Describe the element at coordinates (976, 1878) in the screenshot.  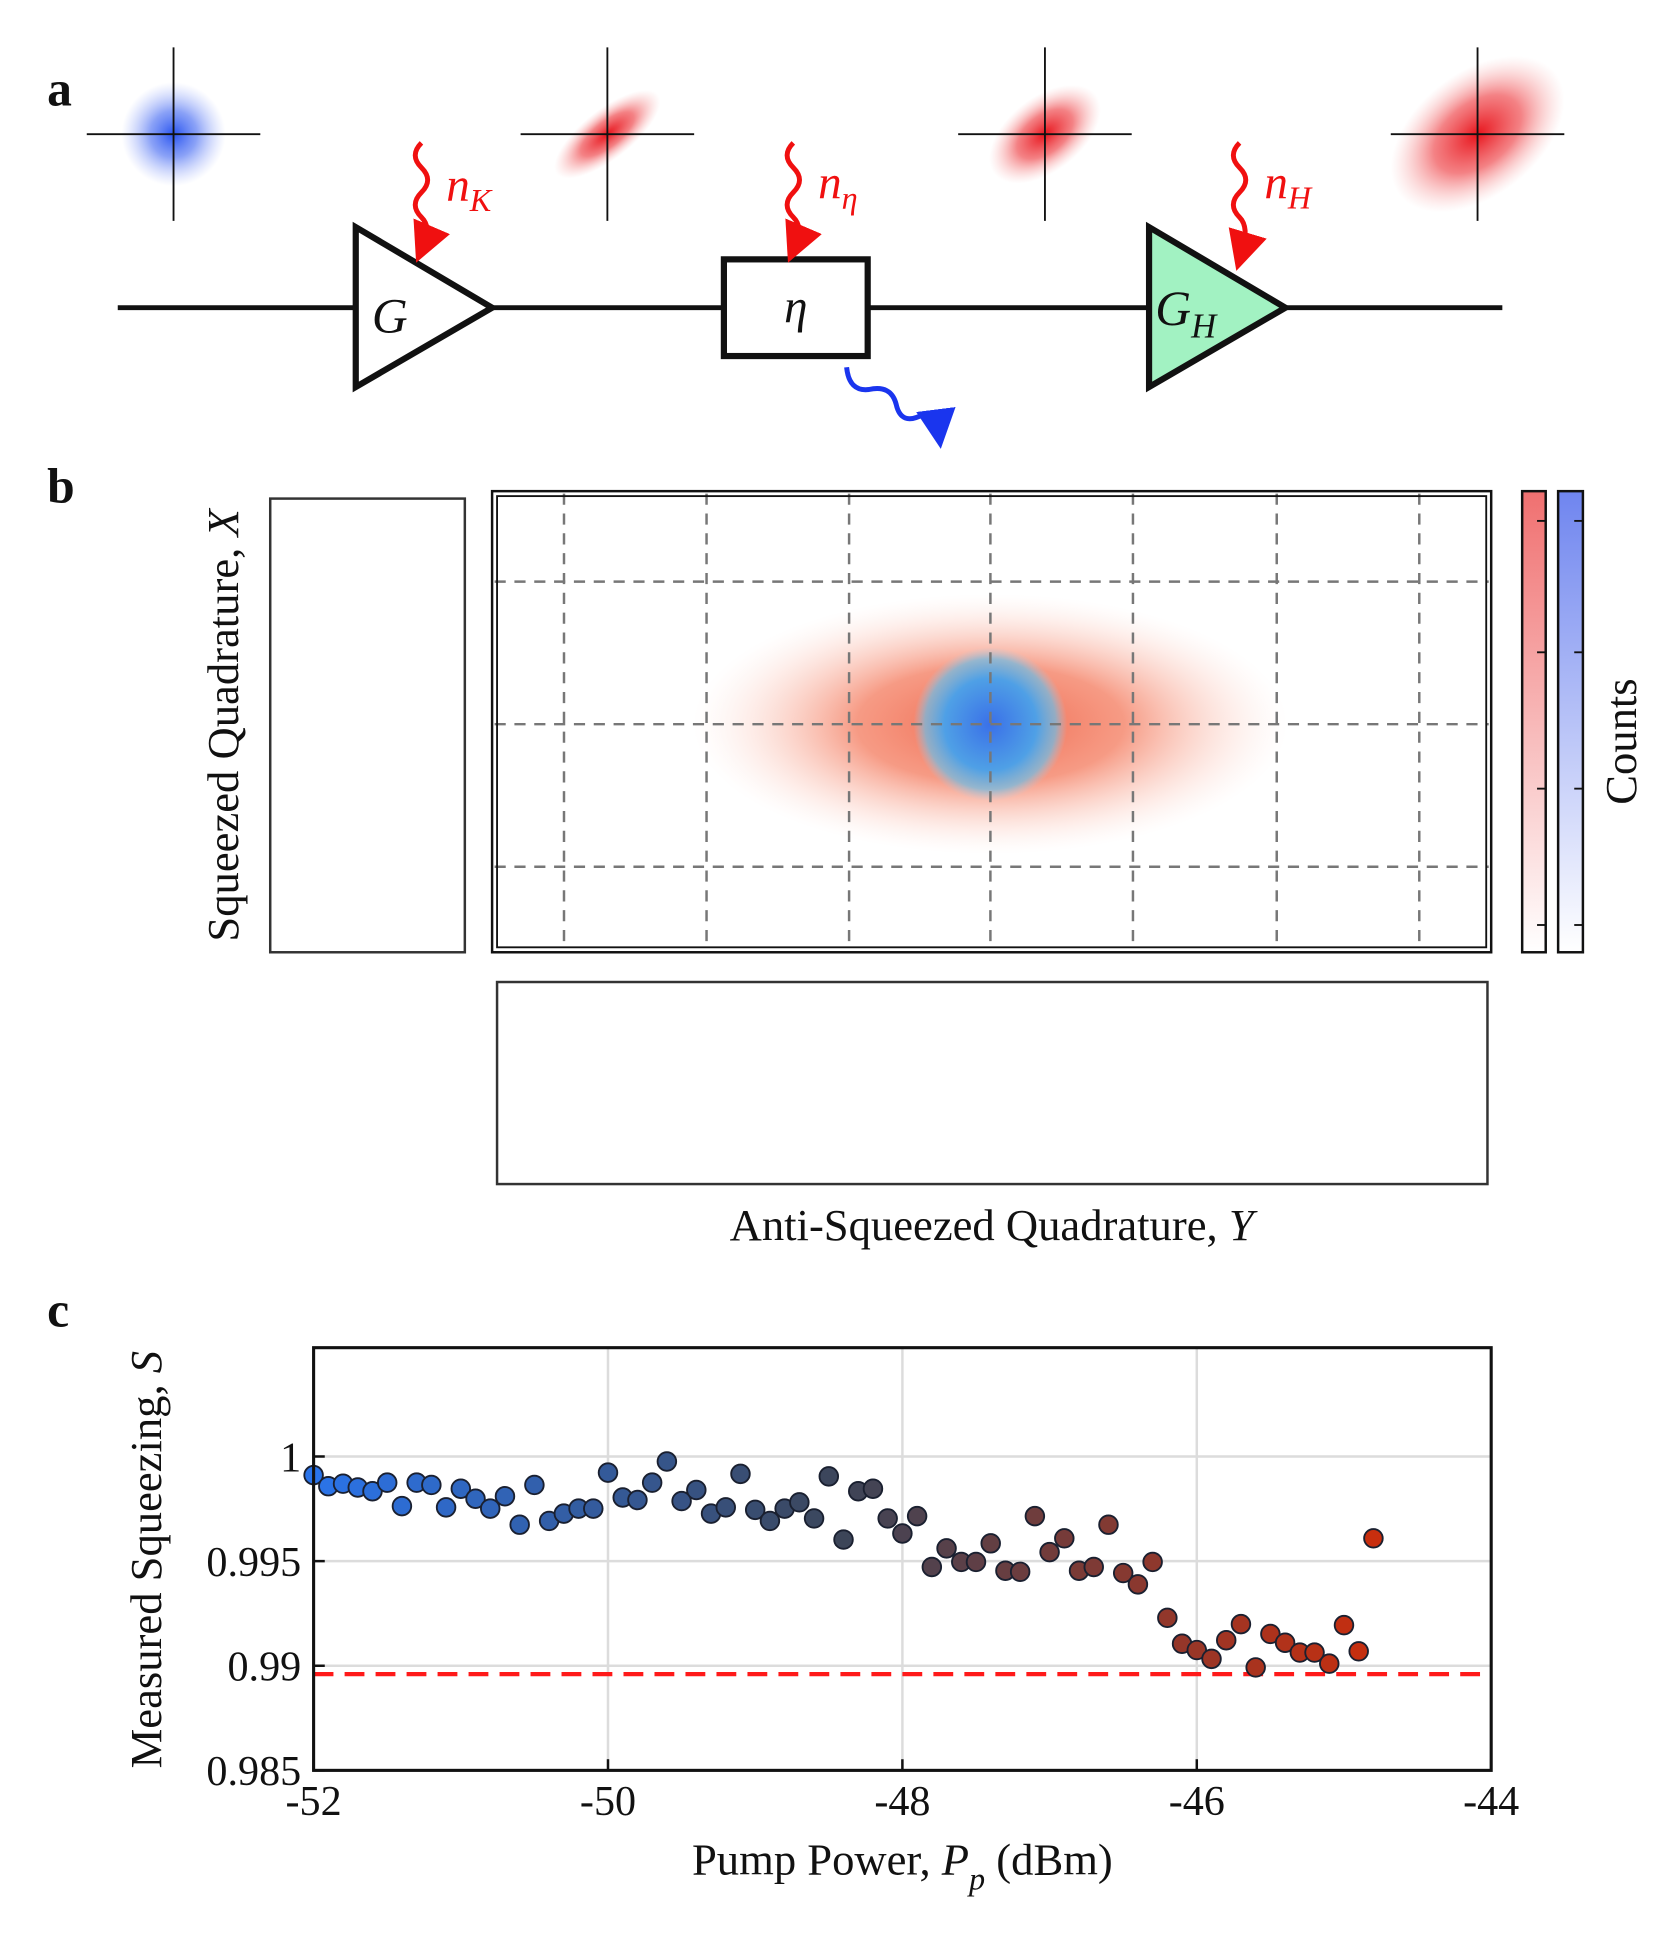
I see `label-sub: p` at that location.